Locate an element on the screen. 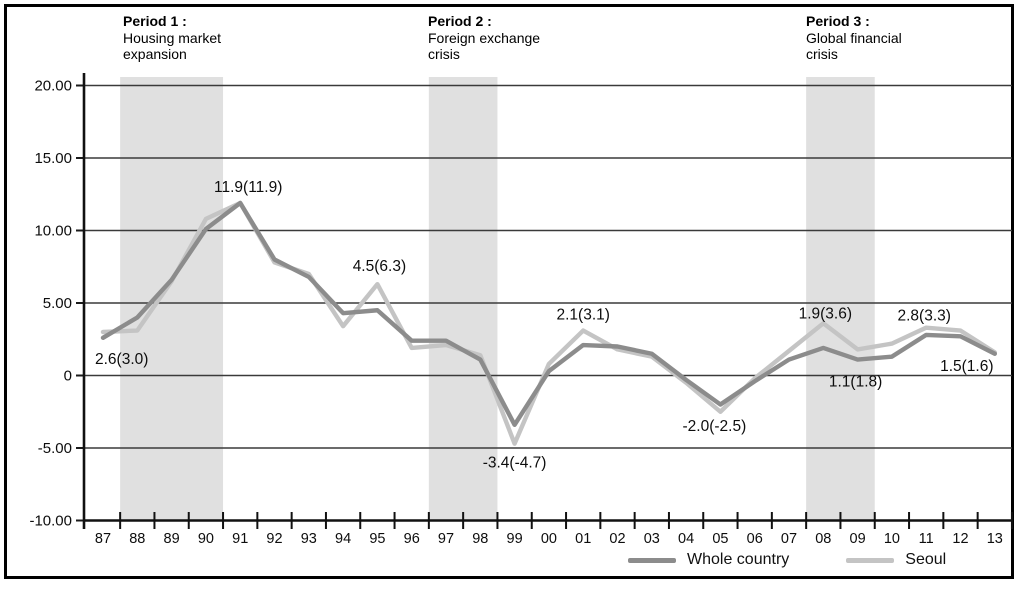 The width and height of the screenshot is (1024, 589). period1-title: Period 1 : is located at coordinates (155, 21).